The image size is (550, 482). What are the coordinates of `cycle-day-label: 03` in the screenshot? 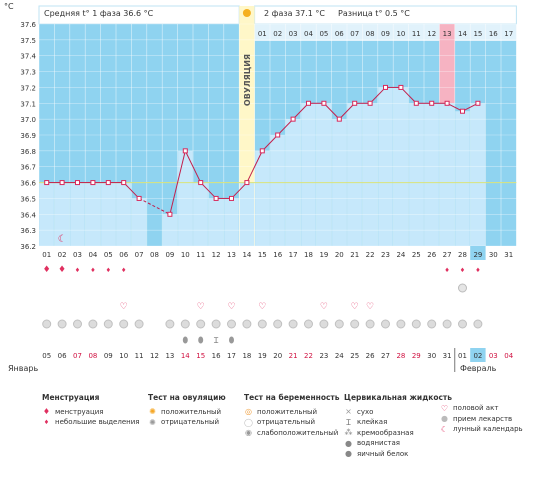 It's located at (77, 255).